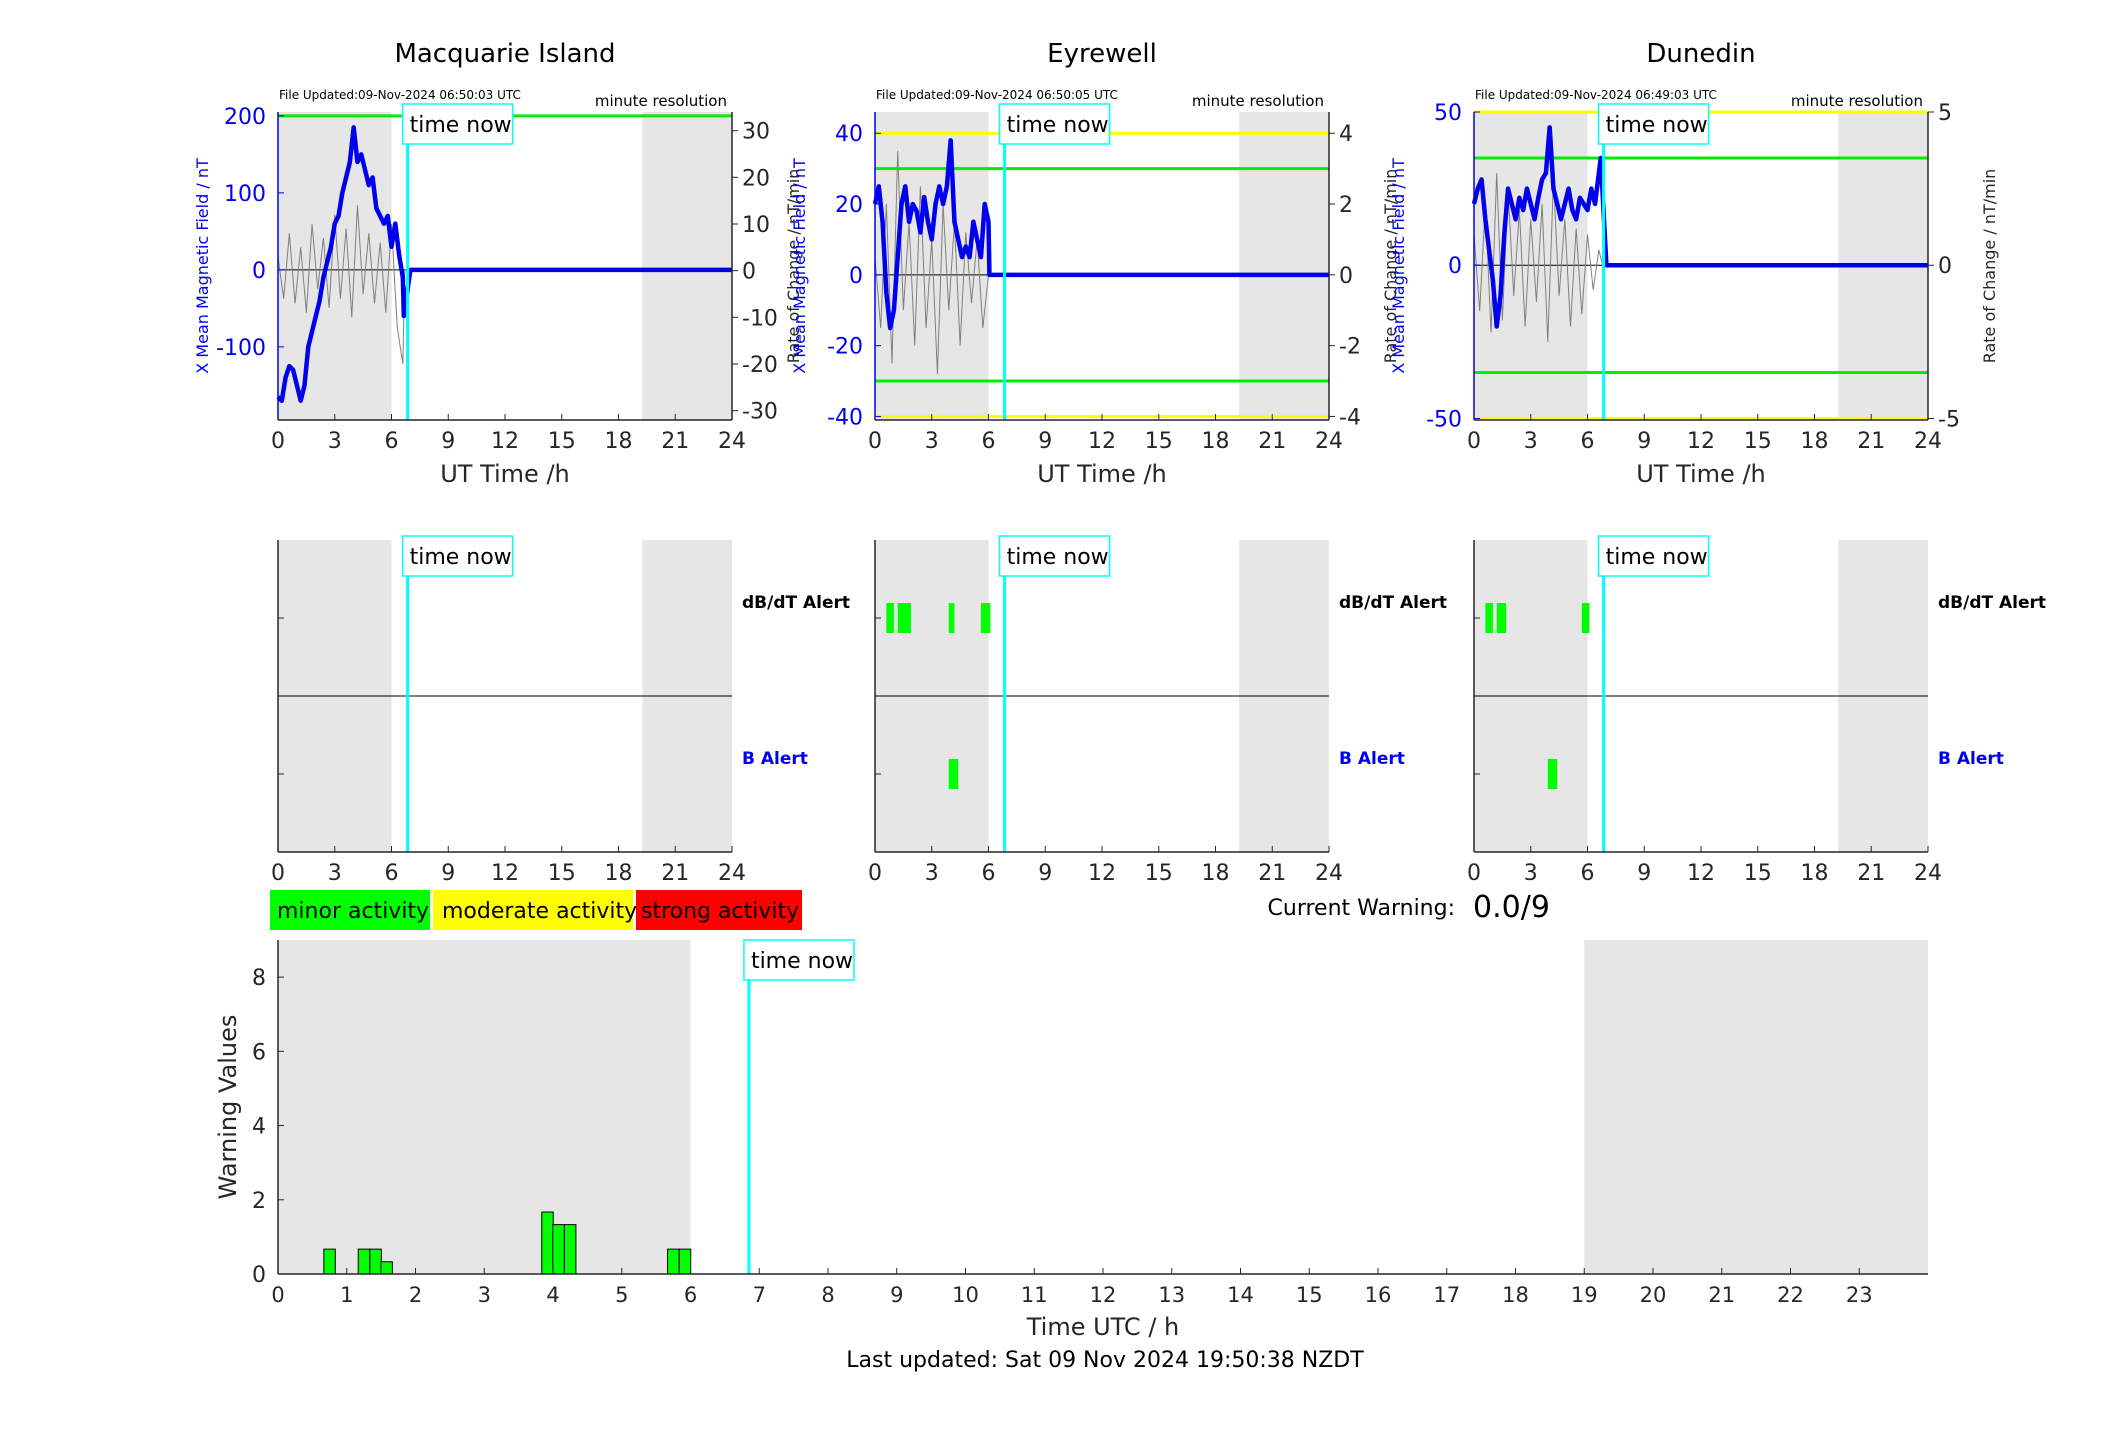 The width and height of the screenshot is (2117, 1437). I want to click on y-tick-label-left: 50, so click(1448, 113).